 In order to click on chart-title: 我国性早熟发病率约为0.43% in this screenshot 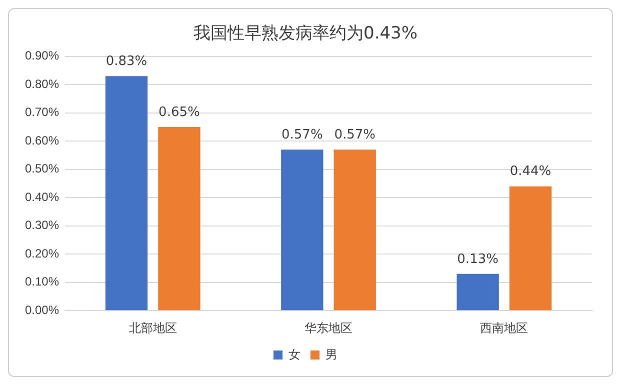, I will do `click(305, 34)`.